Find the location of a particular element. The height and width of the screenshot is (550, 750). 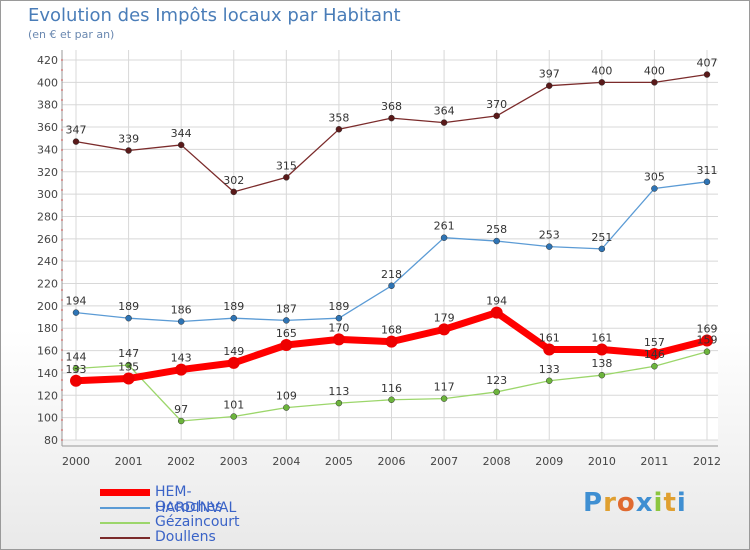

data-label-g-zaincourt: 117 is located at coordinates (444, 387).